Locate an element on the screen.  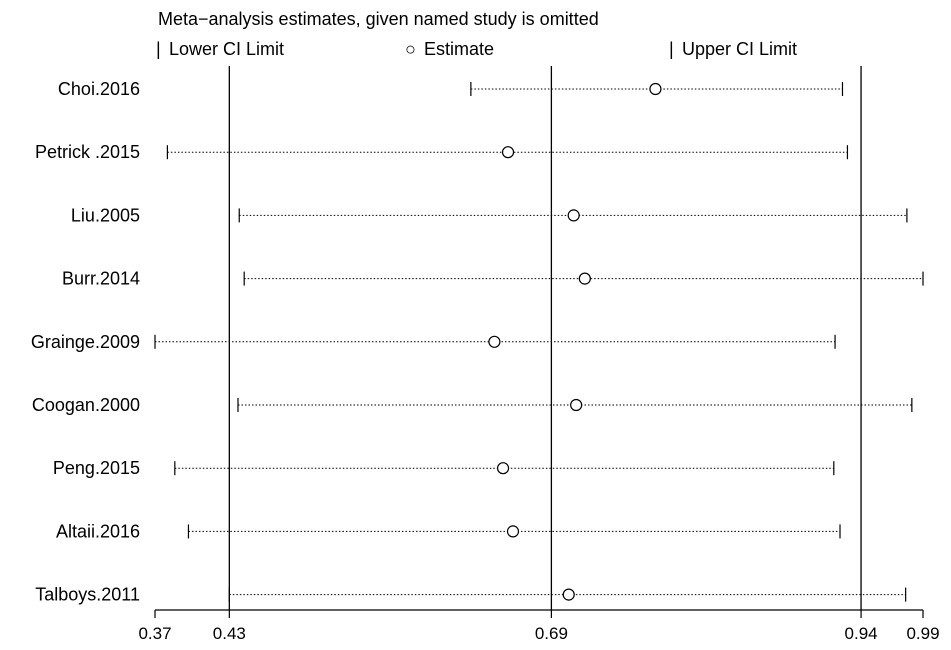
legend-estimate-symbol: ○ is located at coordinates (410, 49).